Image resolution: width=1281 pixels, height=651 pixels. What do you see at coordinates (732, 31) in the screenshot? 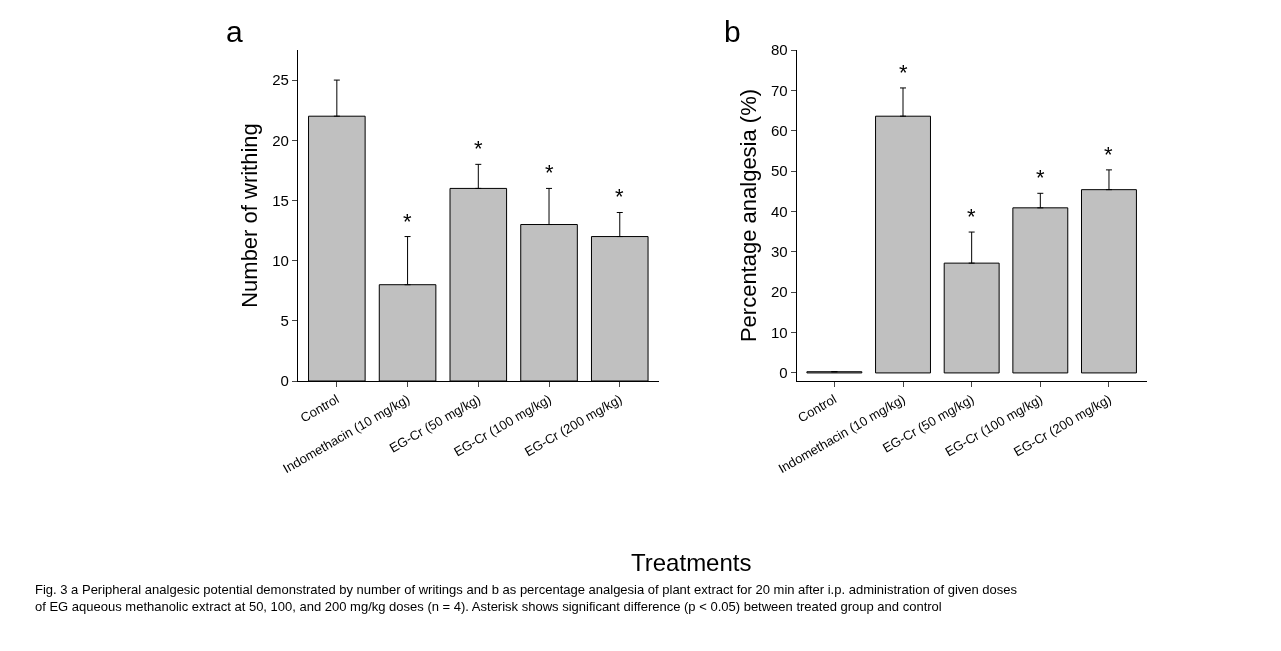
I see `chart-title: b` at bounding box center [732, 31].